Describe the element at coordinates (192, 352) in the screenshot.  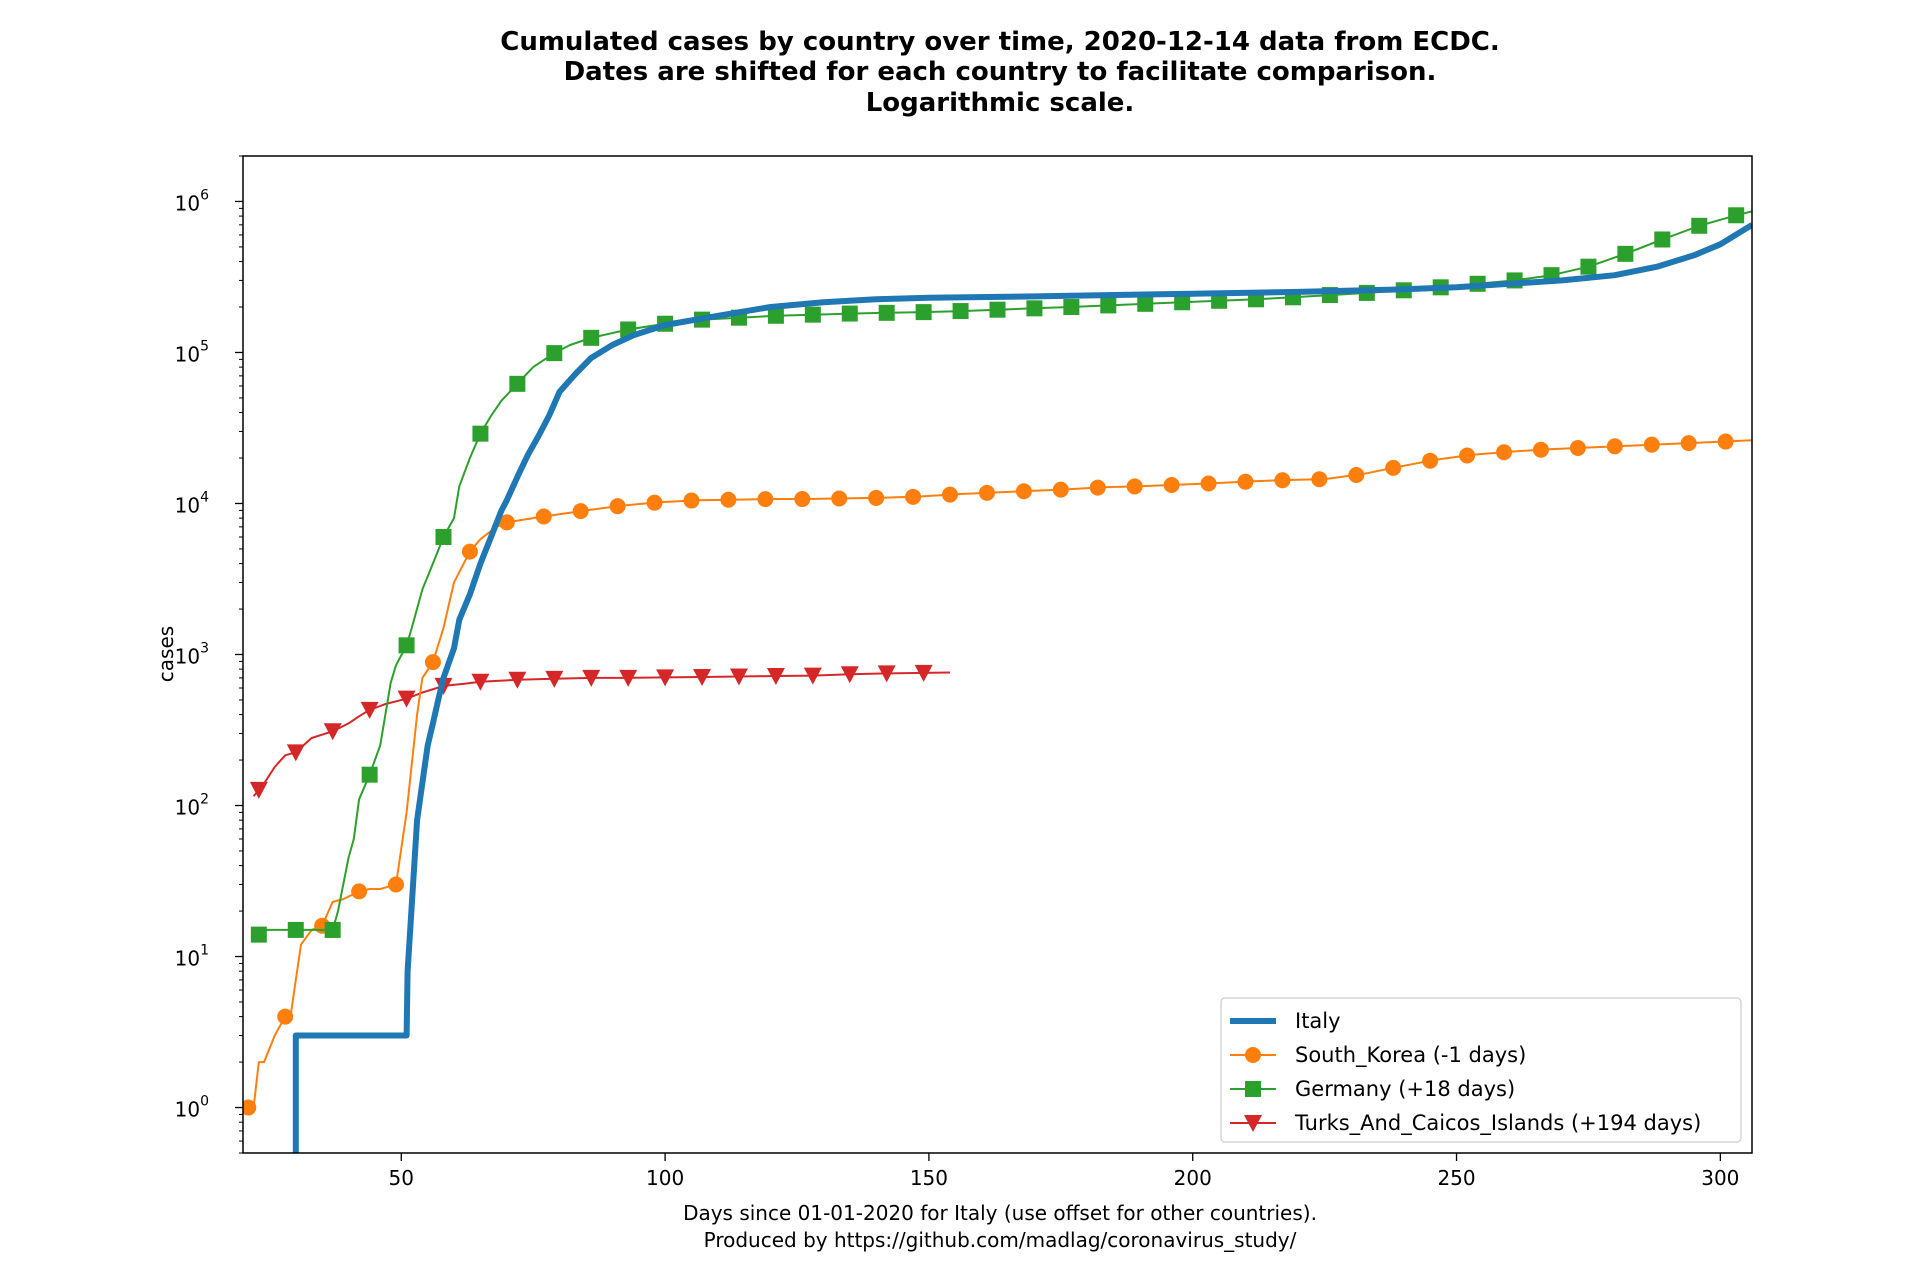
I see `y-tick-label: 10⁵` at that location.